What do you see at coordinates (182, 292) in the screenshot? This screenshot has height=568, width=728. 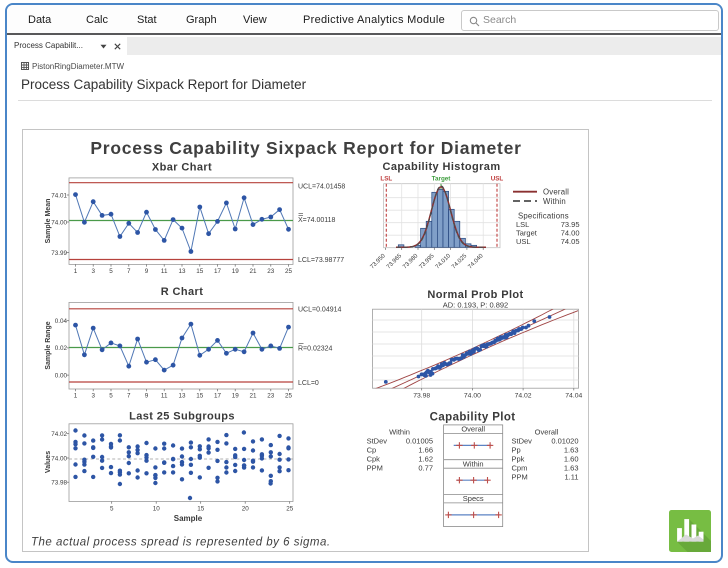 I see `svg-text: R Chart` at bounding box center [182, 292].